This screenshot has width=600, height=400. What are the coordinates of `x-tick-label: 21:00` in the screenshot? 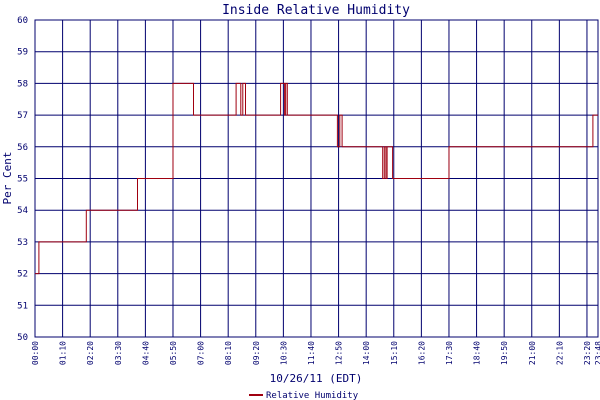 It's located at (532, 353).